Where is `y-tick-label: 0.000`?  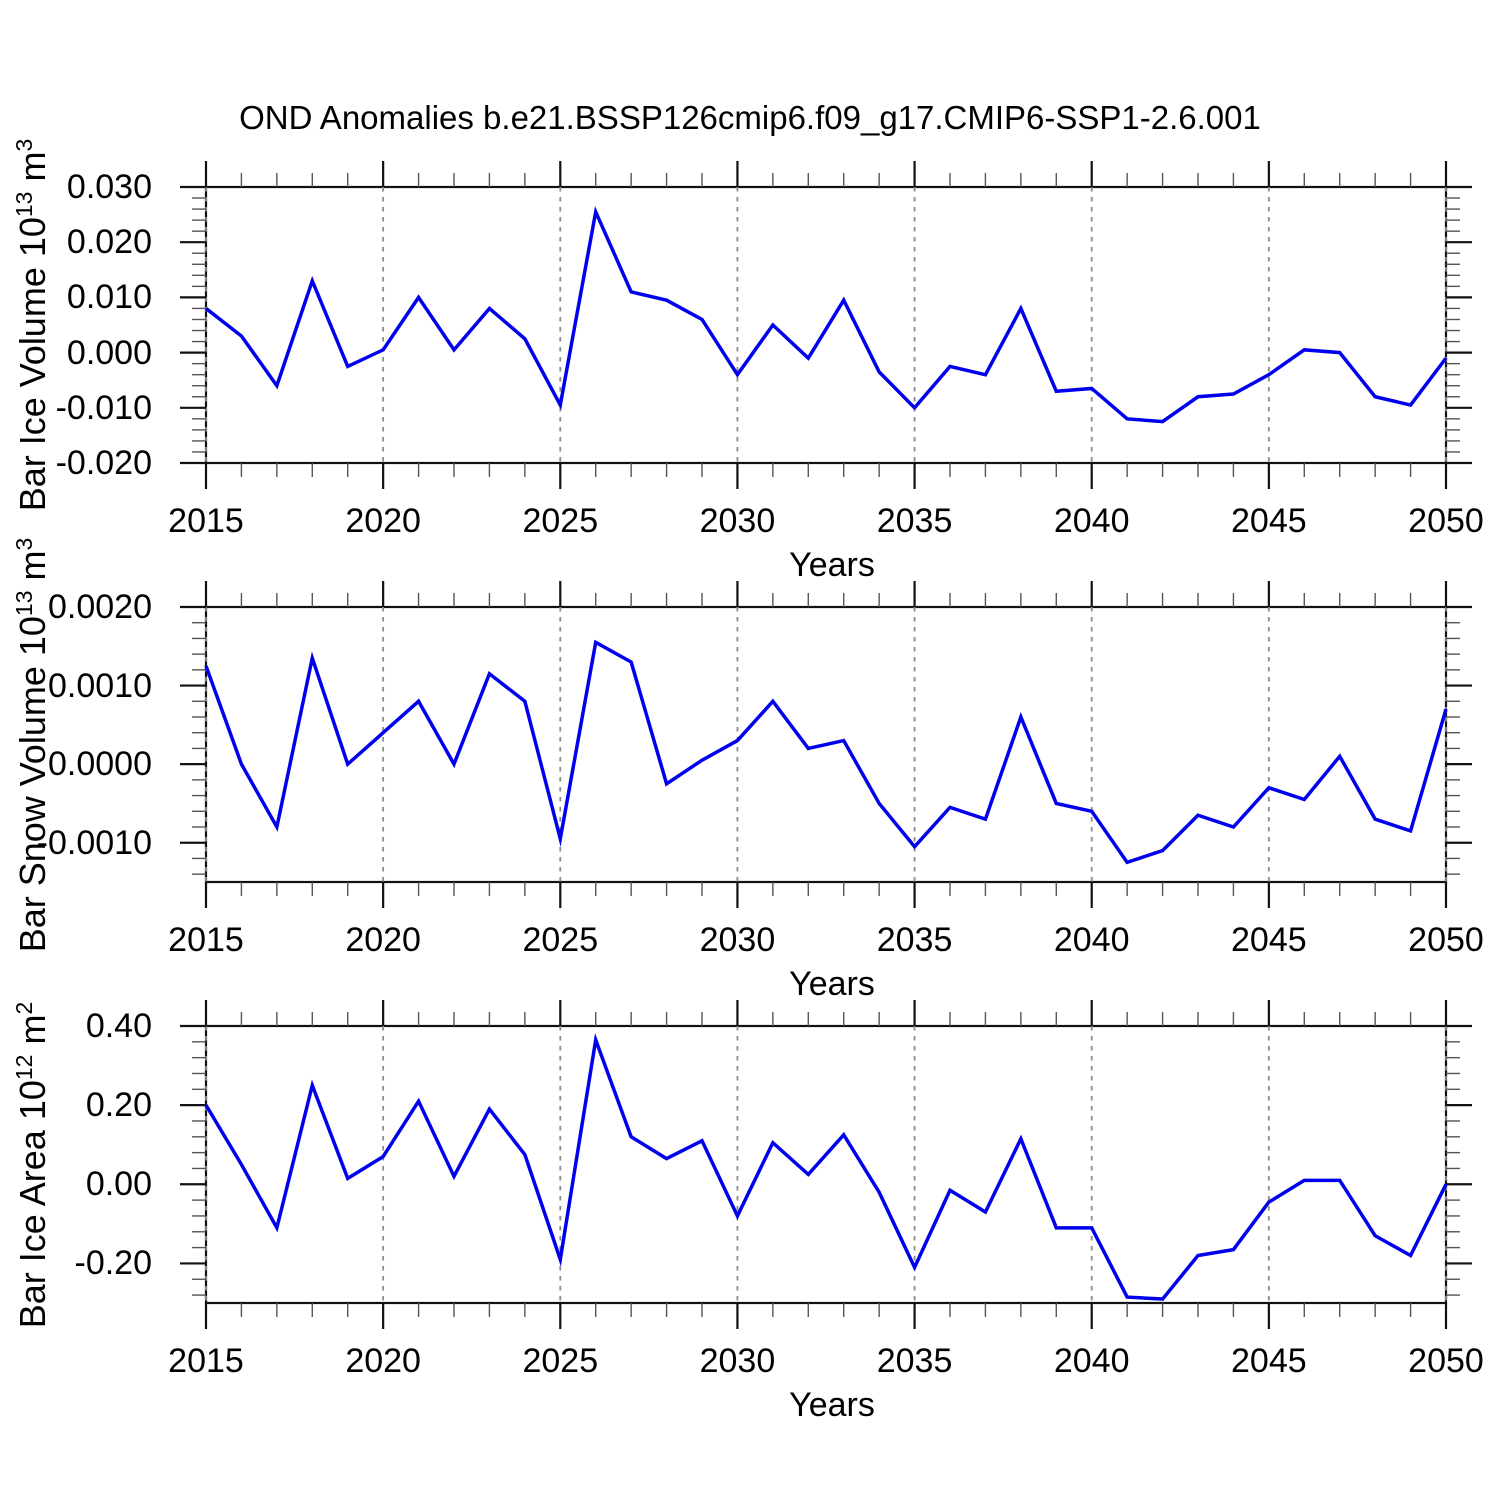 y-tick-label: 0.000 is located at coordinates (109, 352).